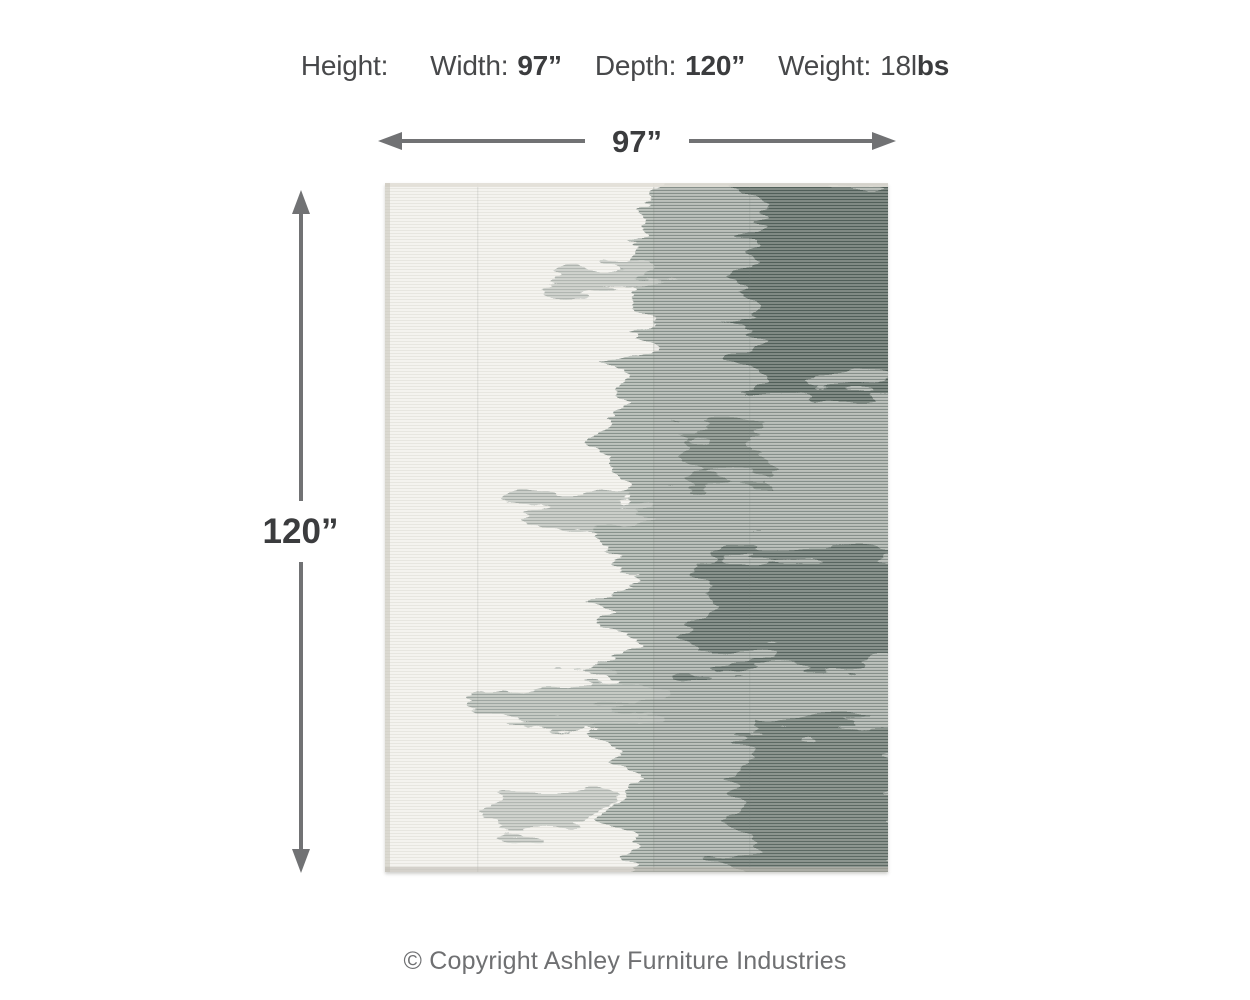 This screenshot has width=1250, height=1000. Describe the element at coordinates (344, 65) in the screenshot. I see `height-label: Height:` at that location.